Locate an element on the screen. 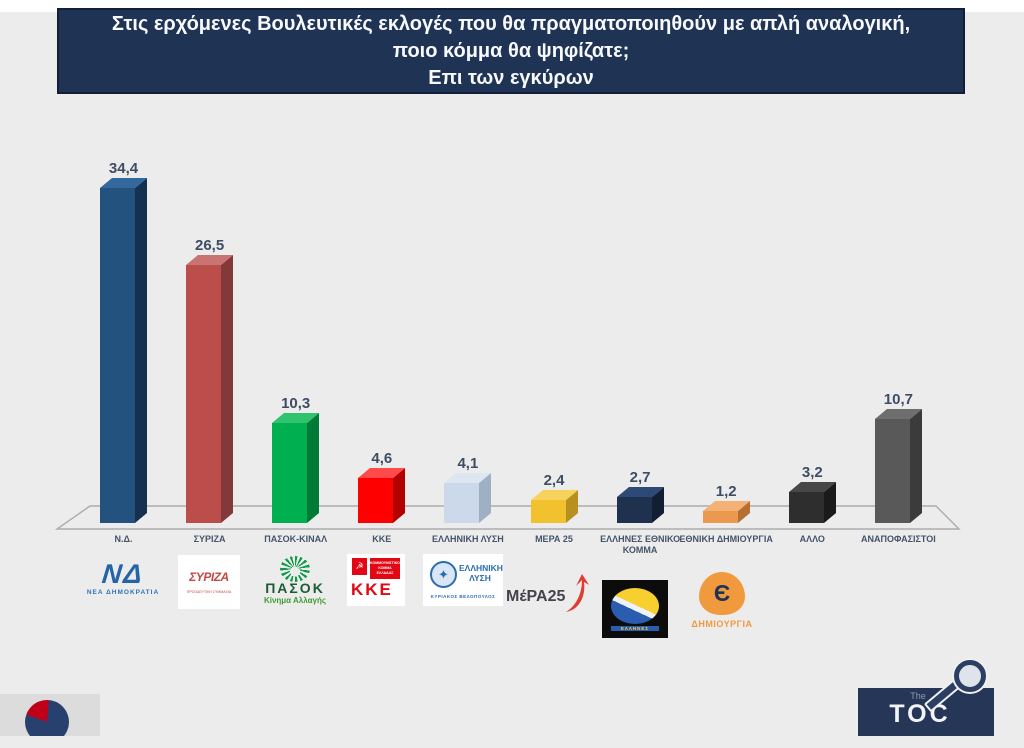  mera25-logo: ΜέΡΑ25 is located at coordinates (550, 596).